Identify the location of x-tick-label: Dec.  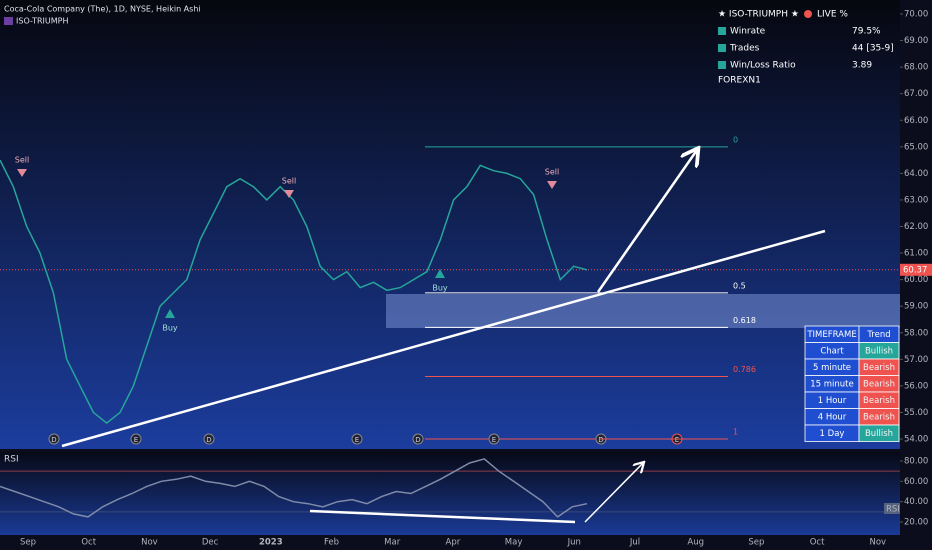
(210, 543).